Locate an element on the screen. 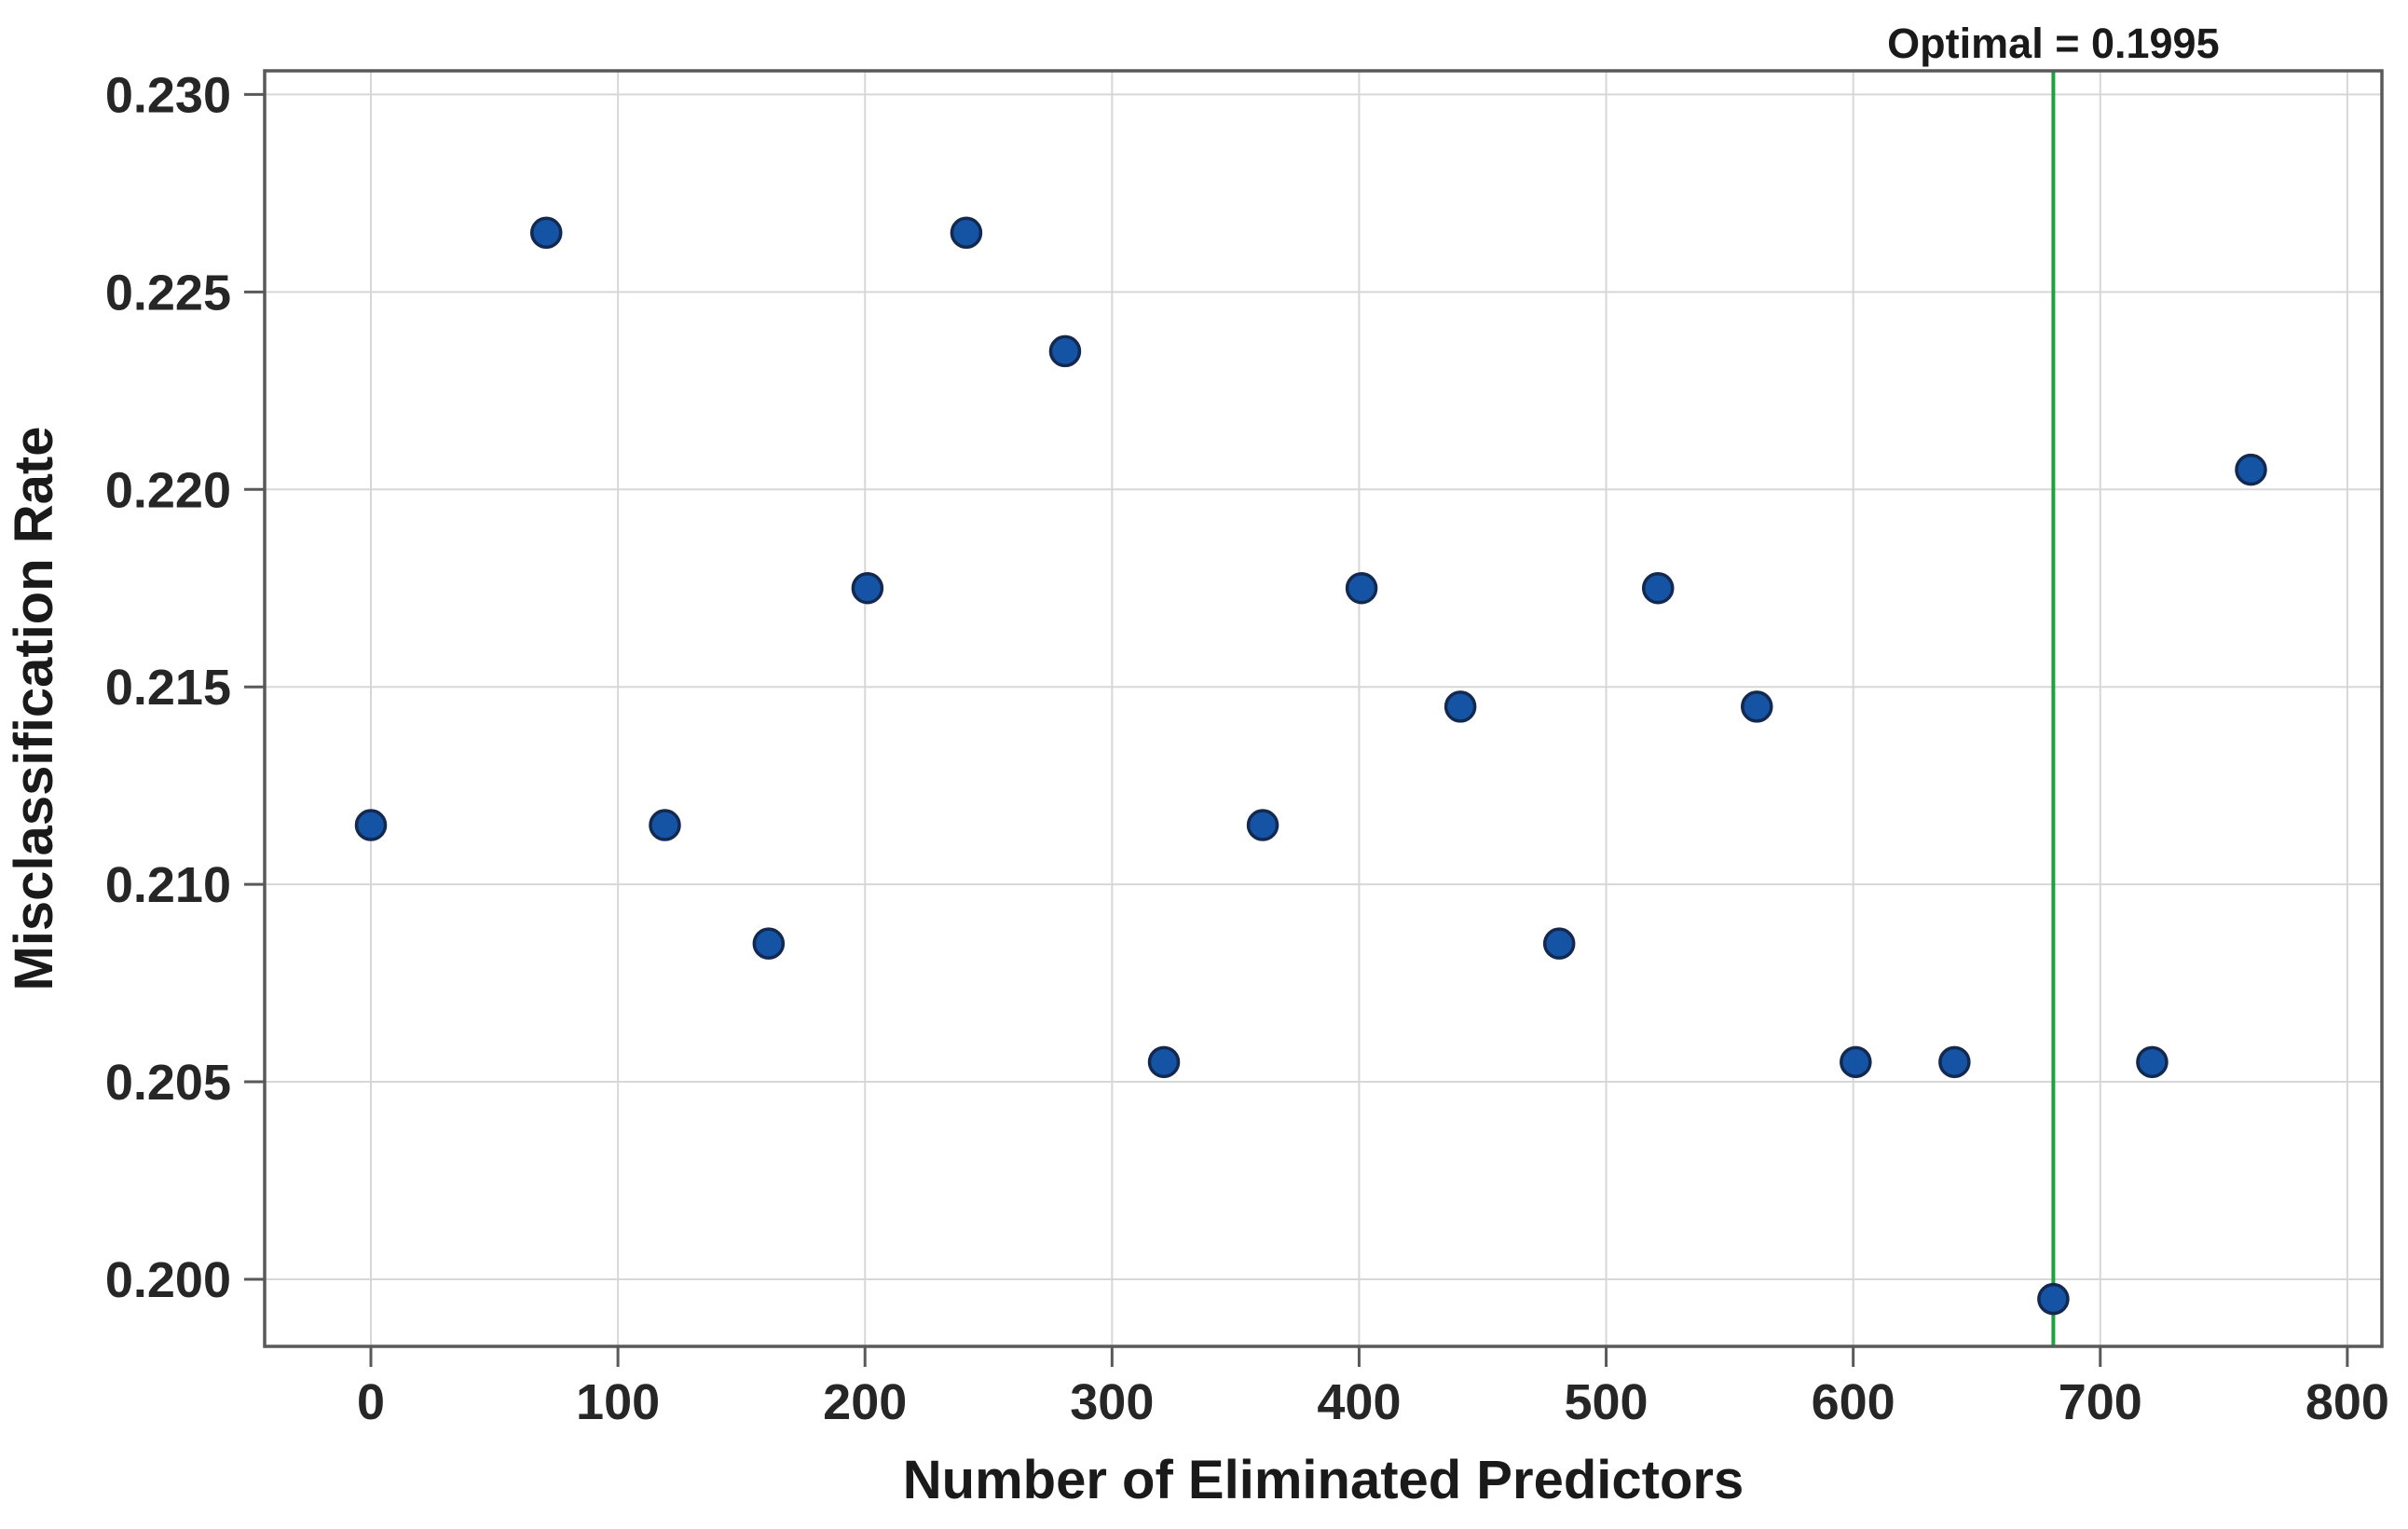  x-tick-label: 400 is located at coordinates (1359, 1402).